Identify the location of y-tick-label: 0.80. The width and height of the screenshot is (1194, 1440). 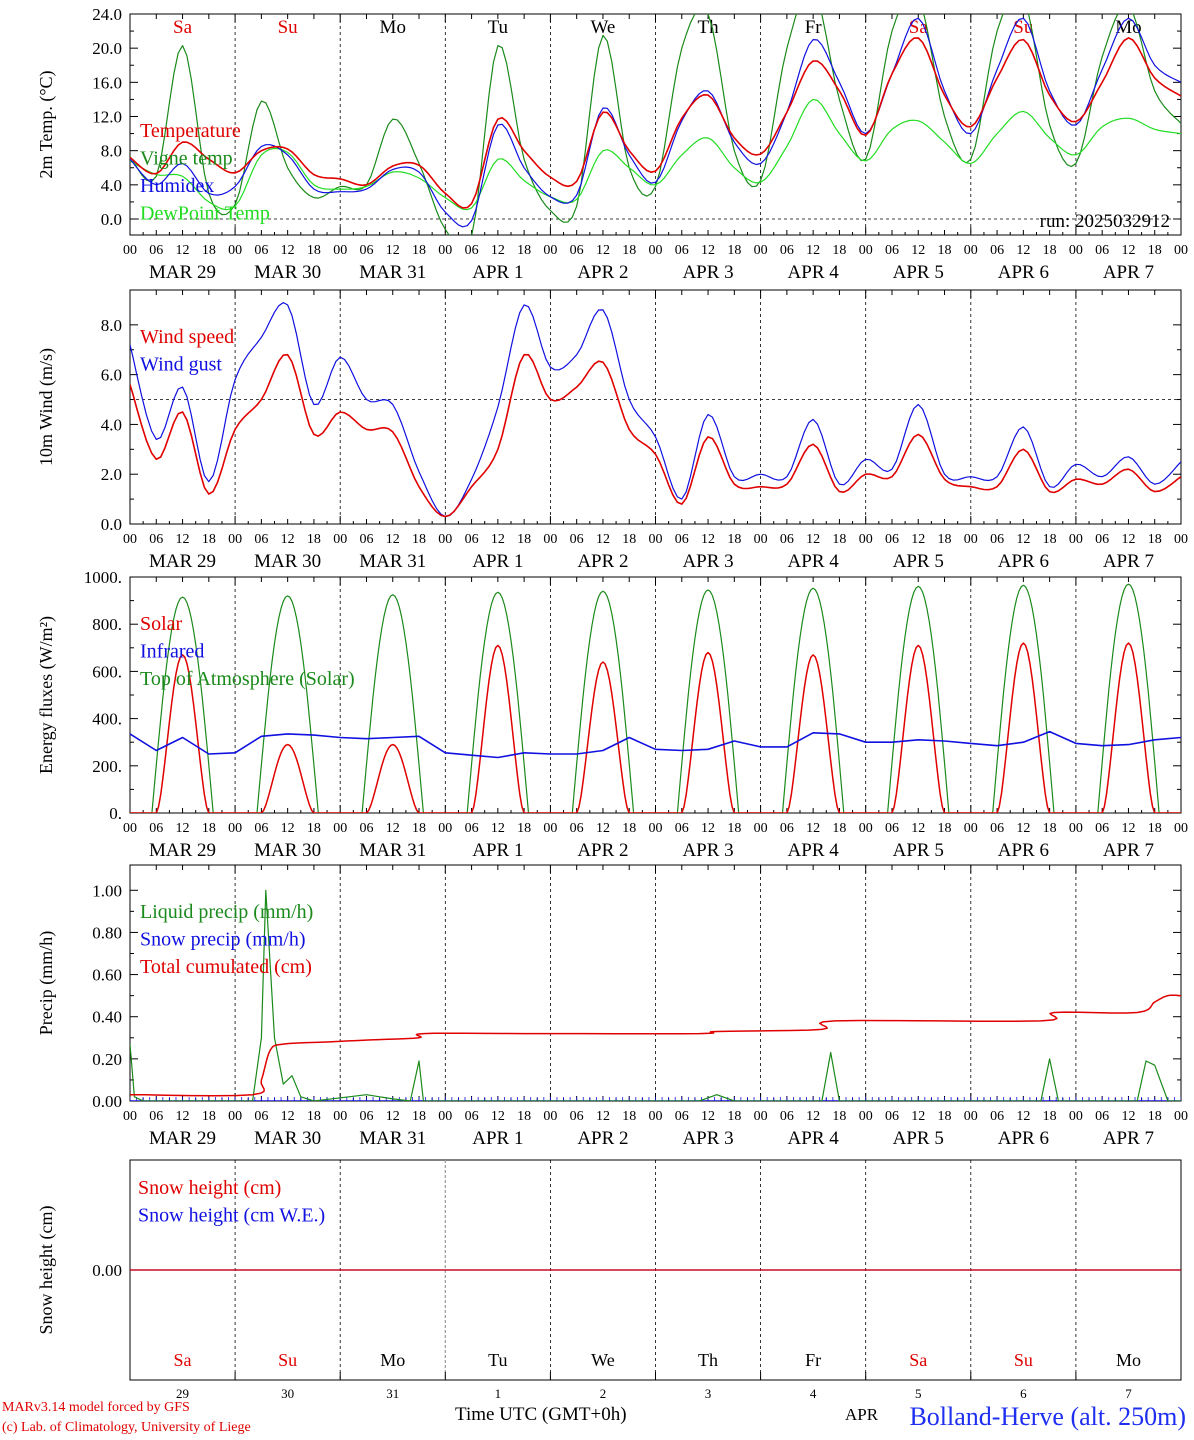
(107, 932).